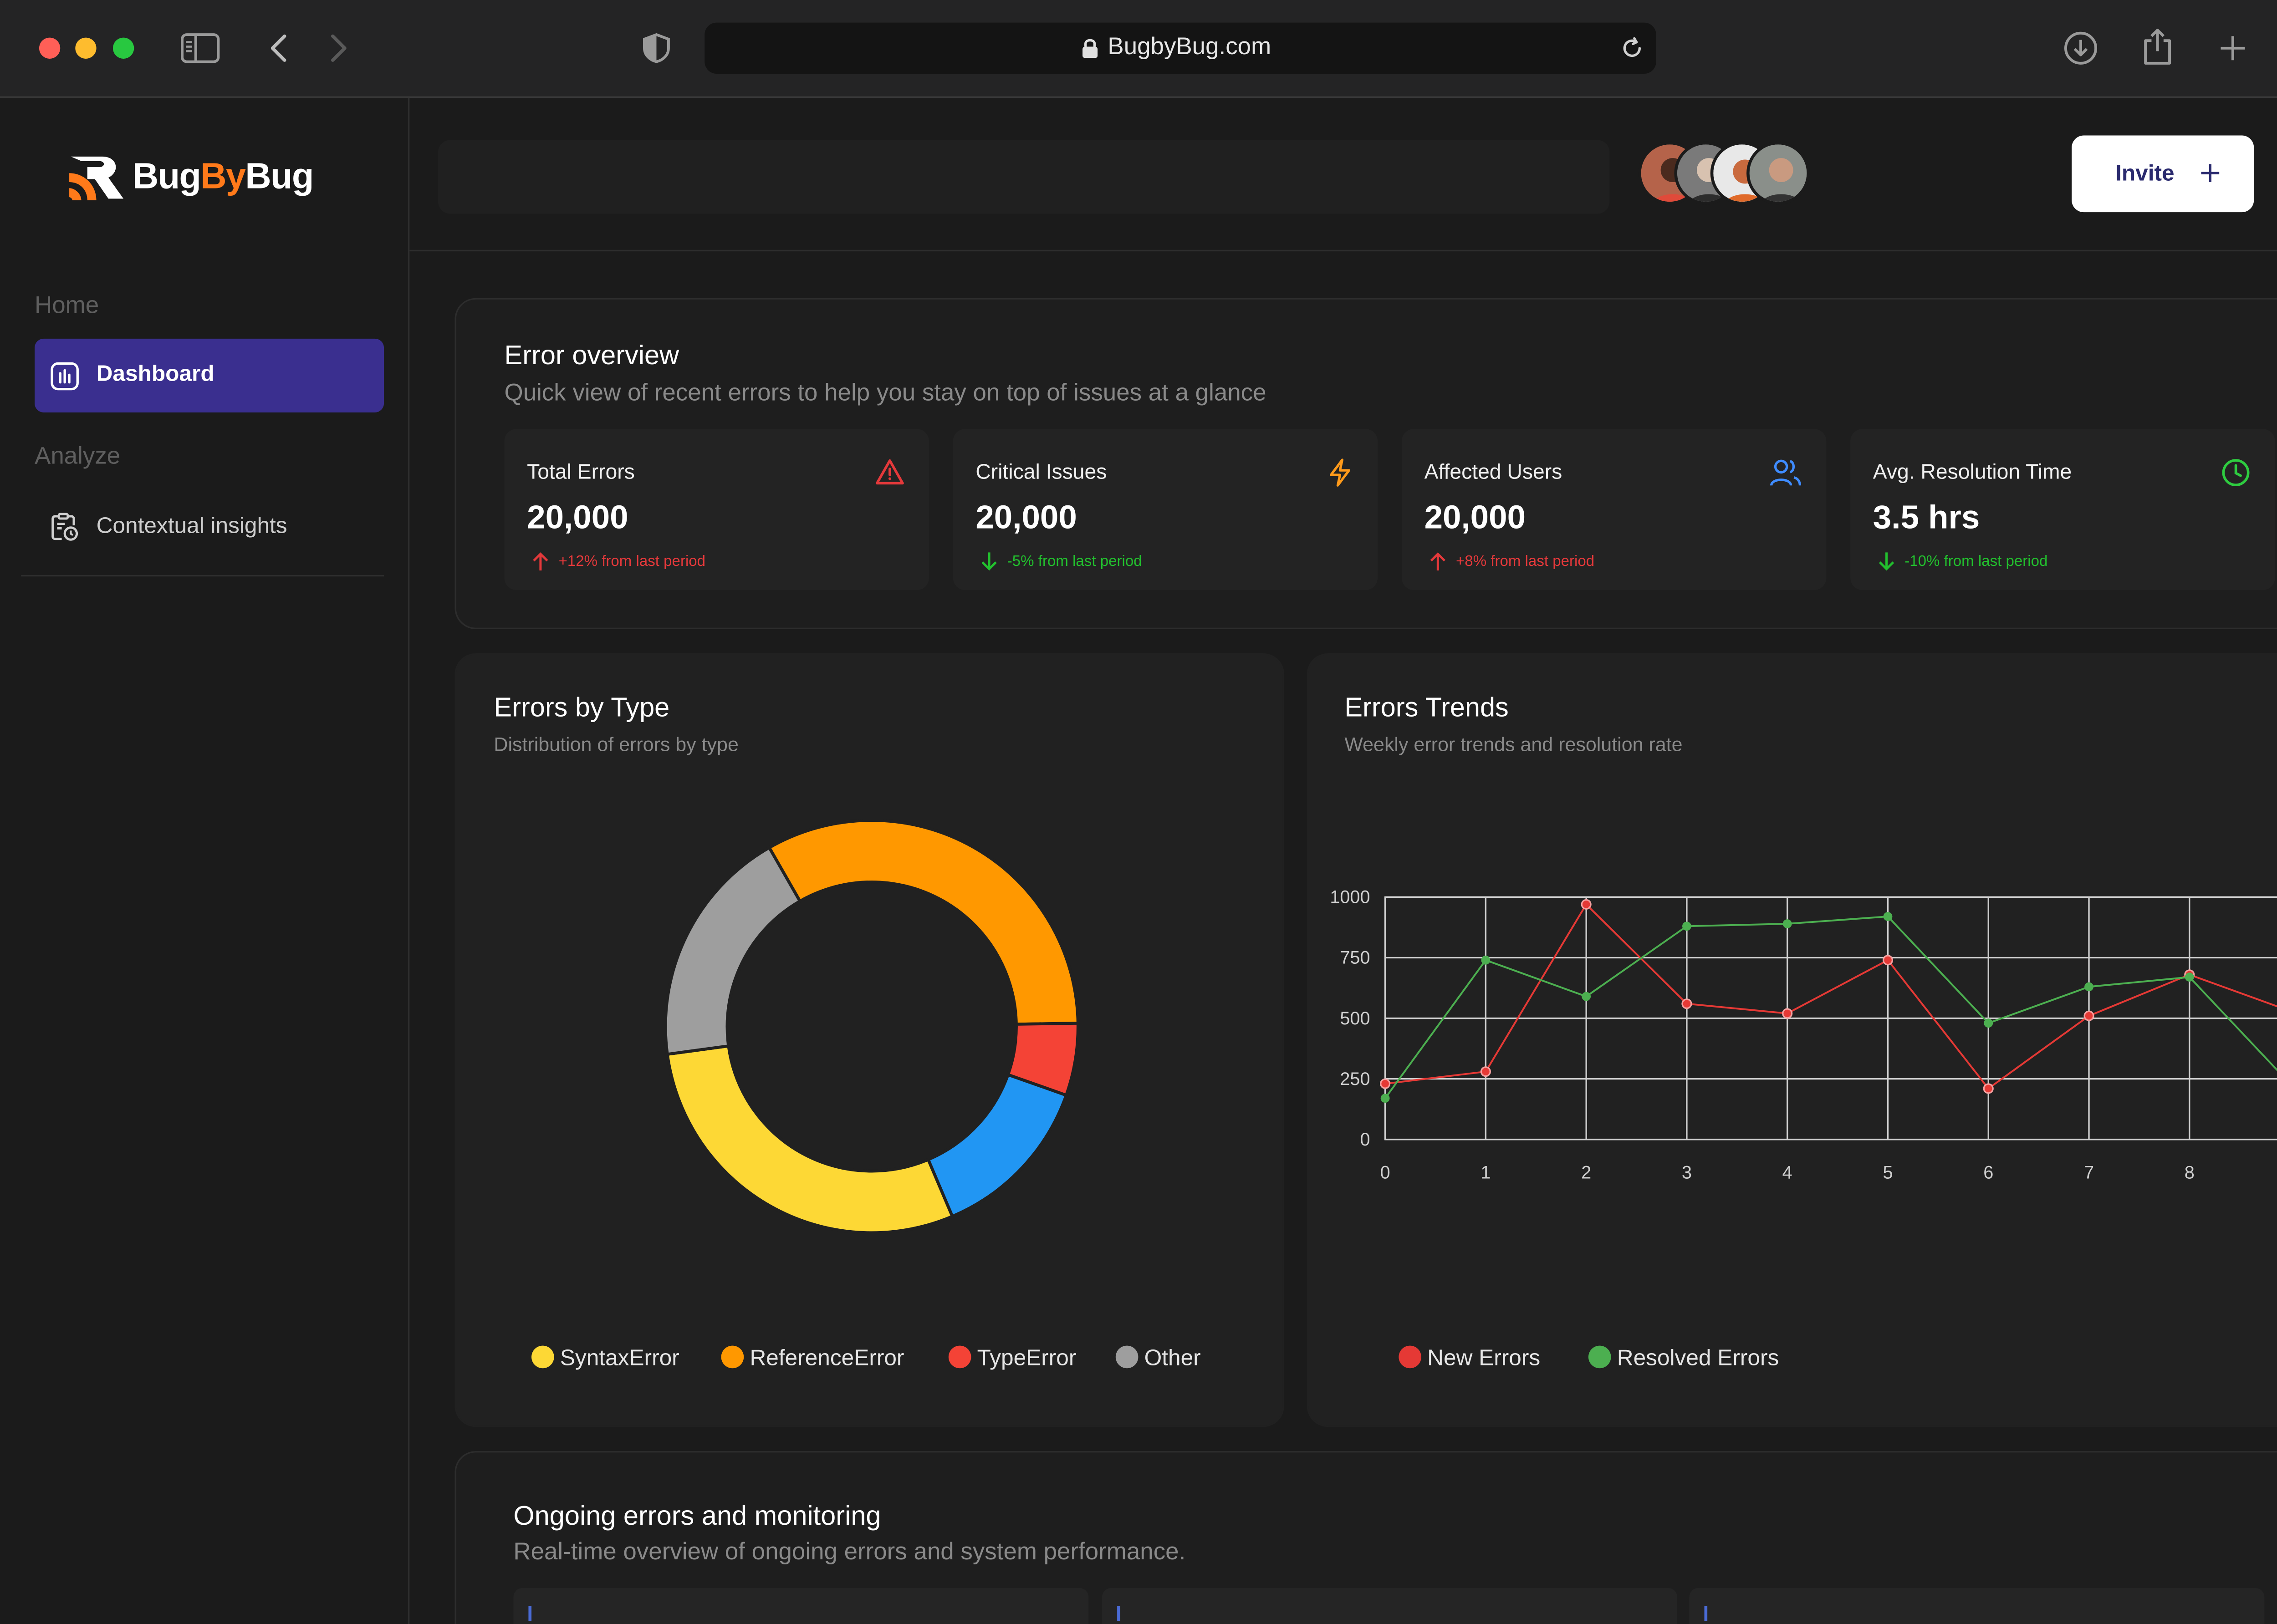 The width and height of the screenshot is (2277, 1624). What do you see at coordinates (1988, 1173) in the screenshot?
I see `x-tick-label: 6` at bounding box center [1988, 1173].